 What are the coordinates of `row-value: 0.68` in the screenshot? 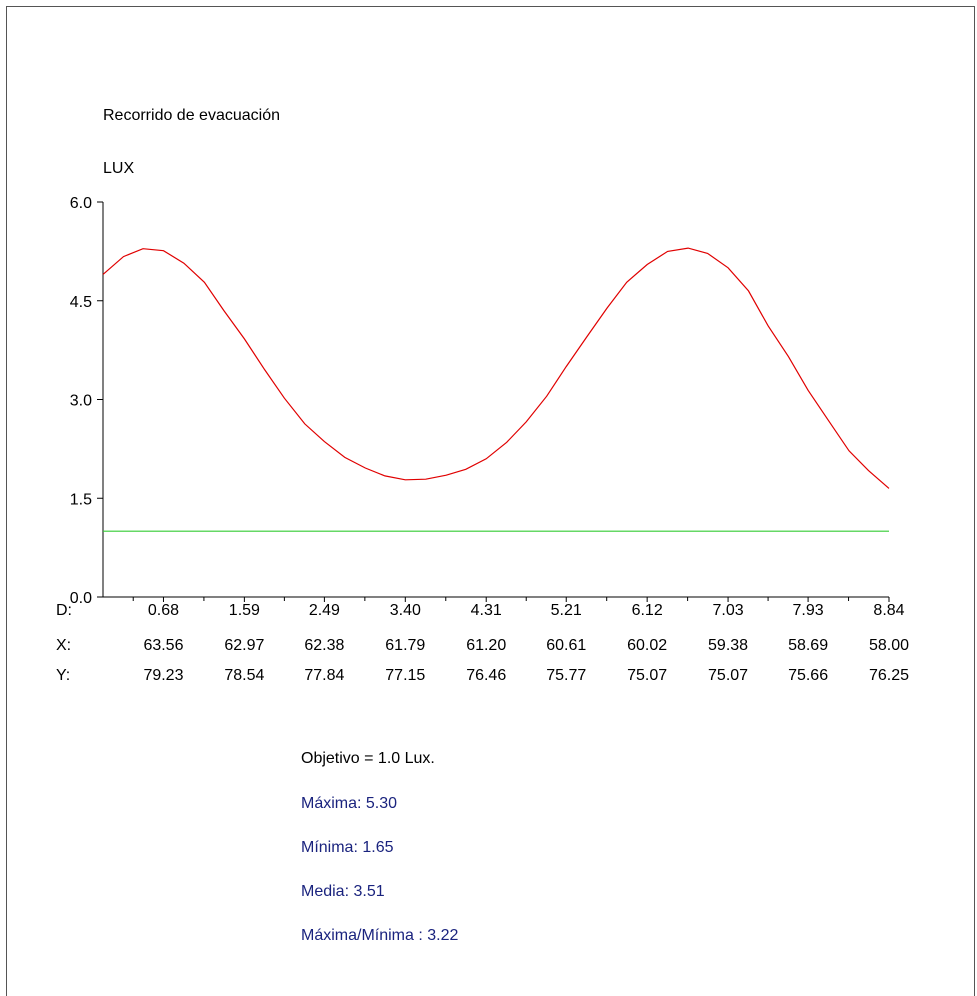 It's located at (163, 610).